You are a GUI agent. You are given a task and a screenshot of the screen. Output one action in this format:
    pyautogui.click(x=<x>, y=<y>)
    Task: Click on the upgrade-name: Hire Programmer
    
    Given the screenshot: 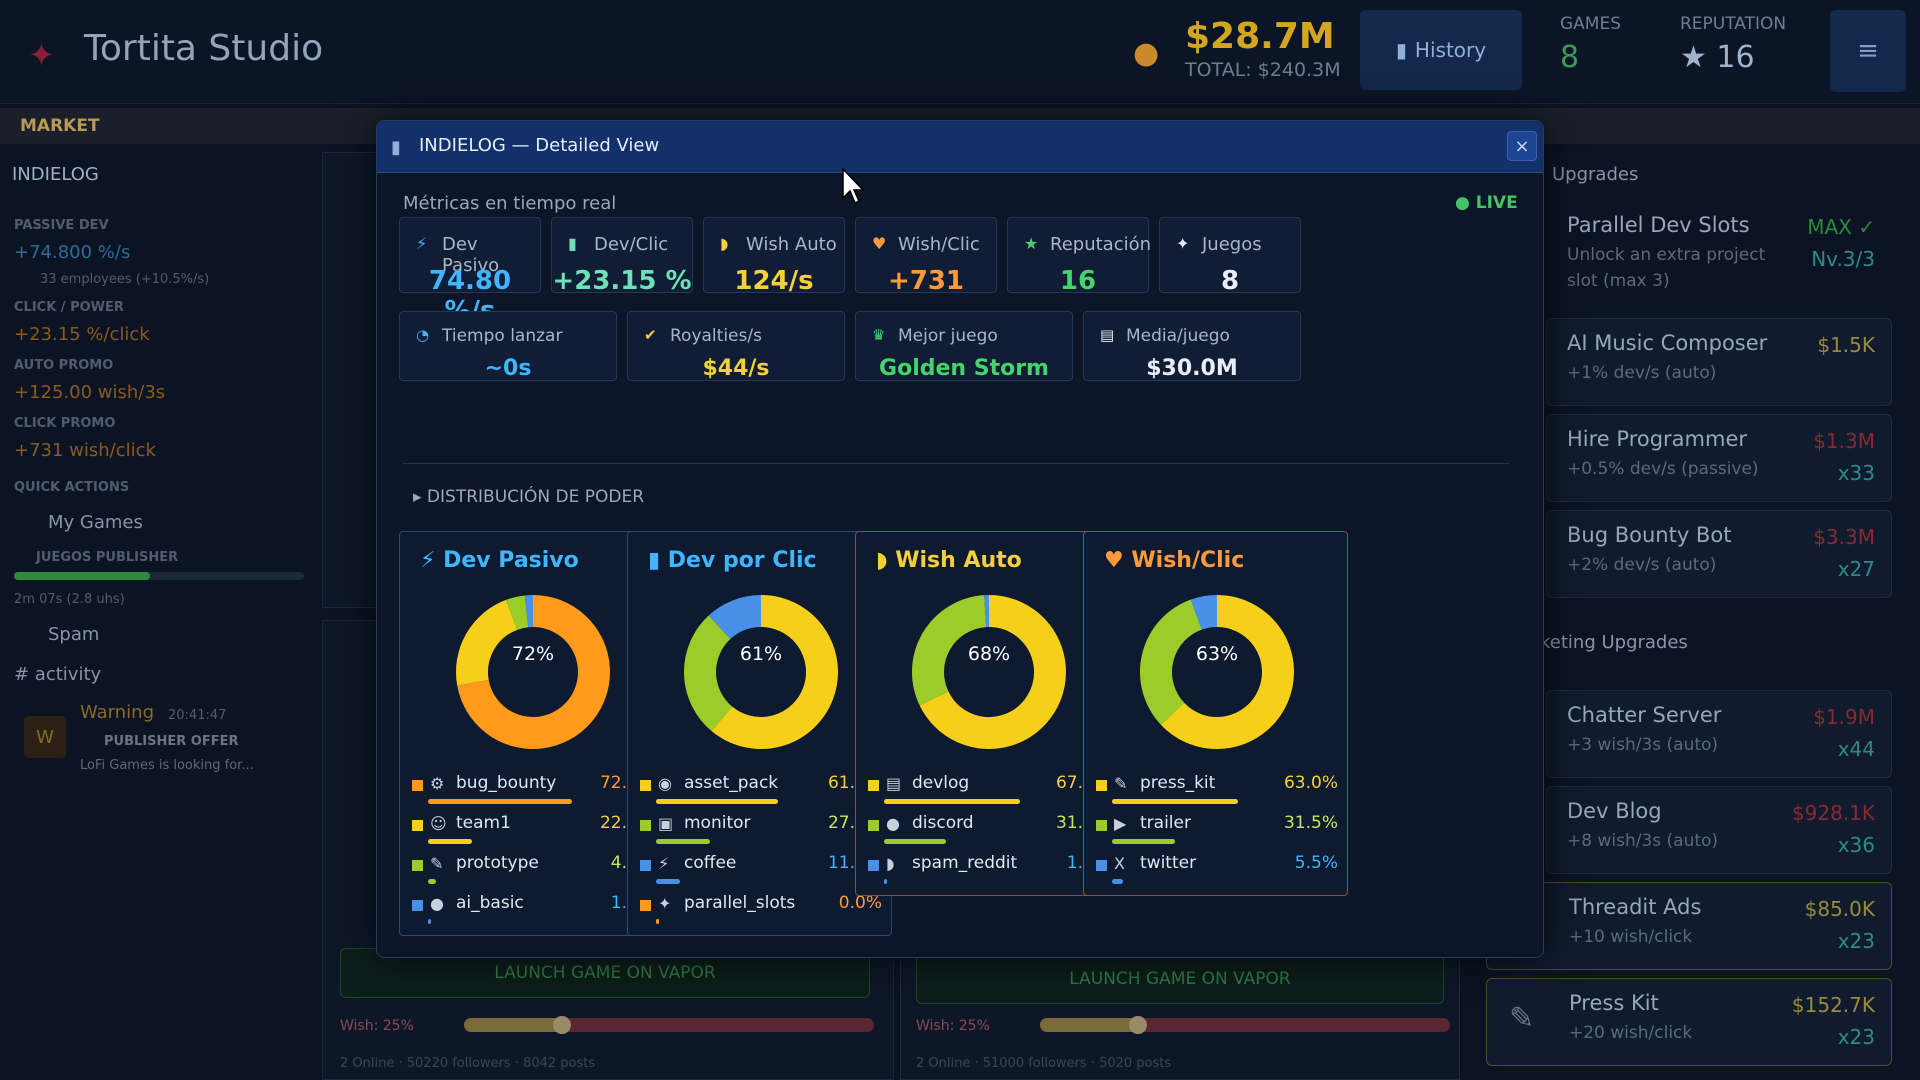 What is the action you would take?
    pyautogui.click(x=1657, y=439)
    